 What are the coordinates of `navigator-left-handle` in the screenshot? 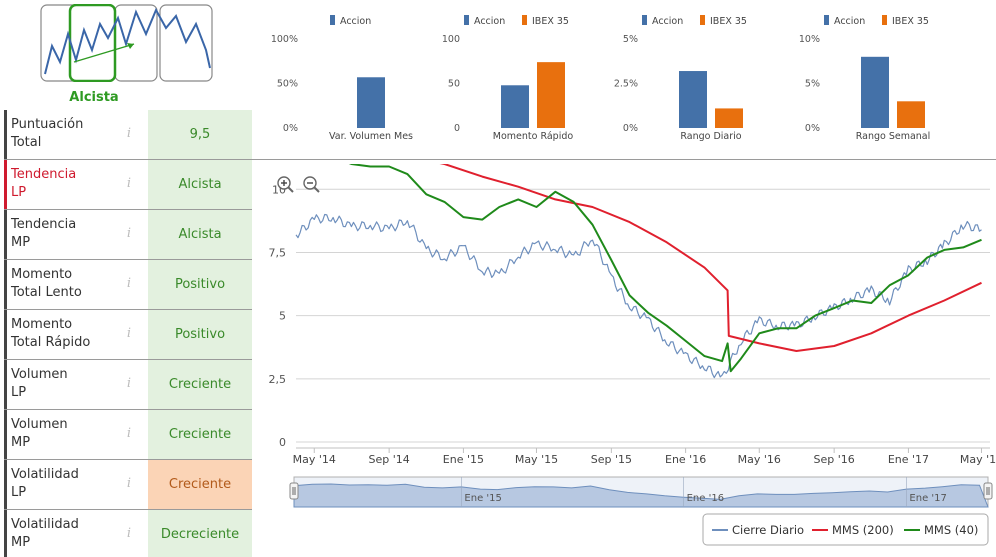 It's located at (294, 491).